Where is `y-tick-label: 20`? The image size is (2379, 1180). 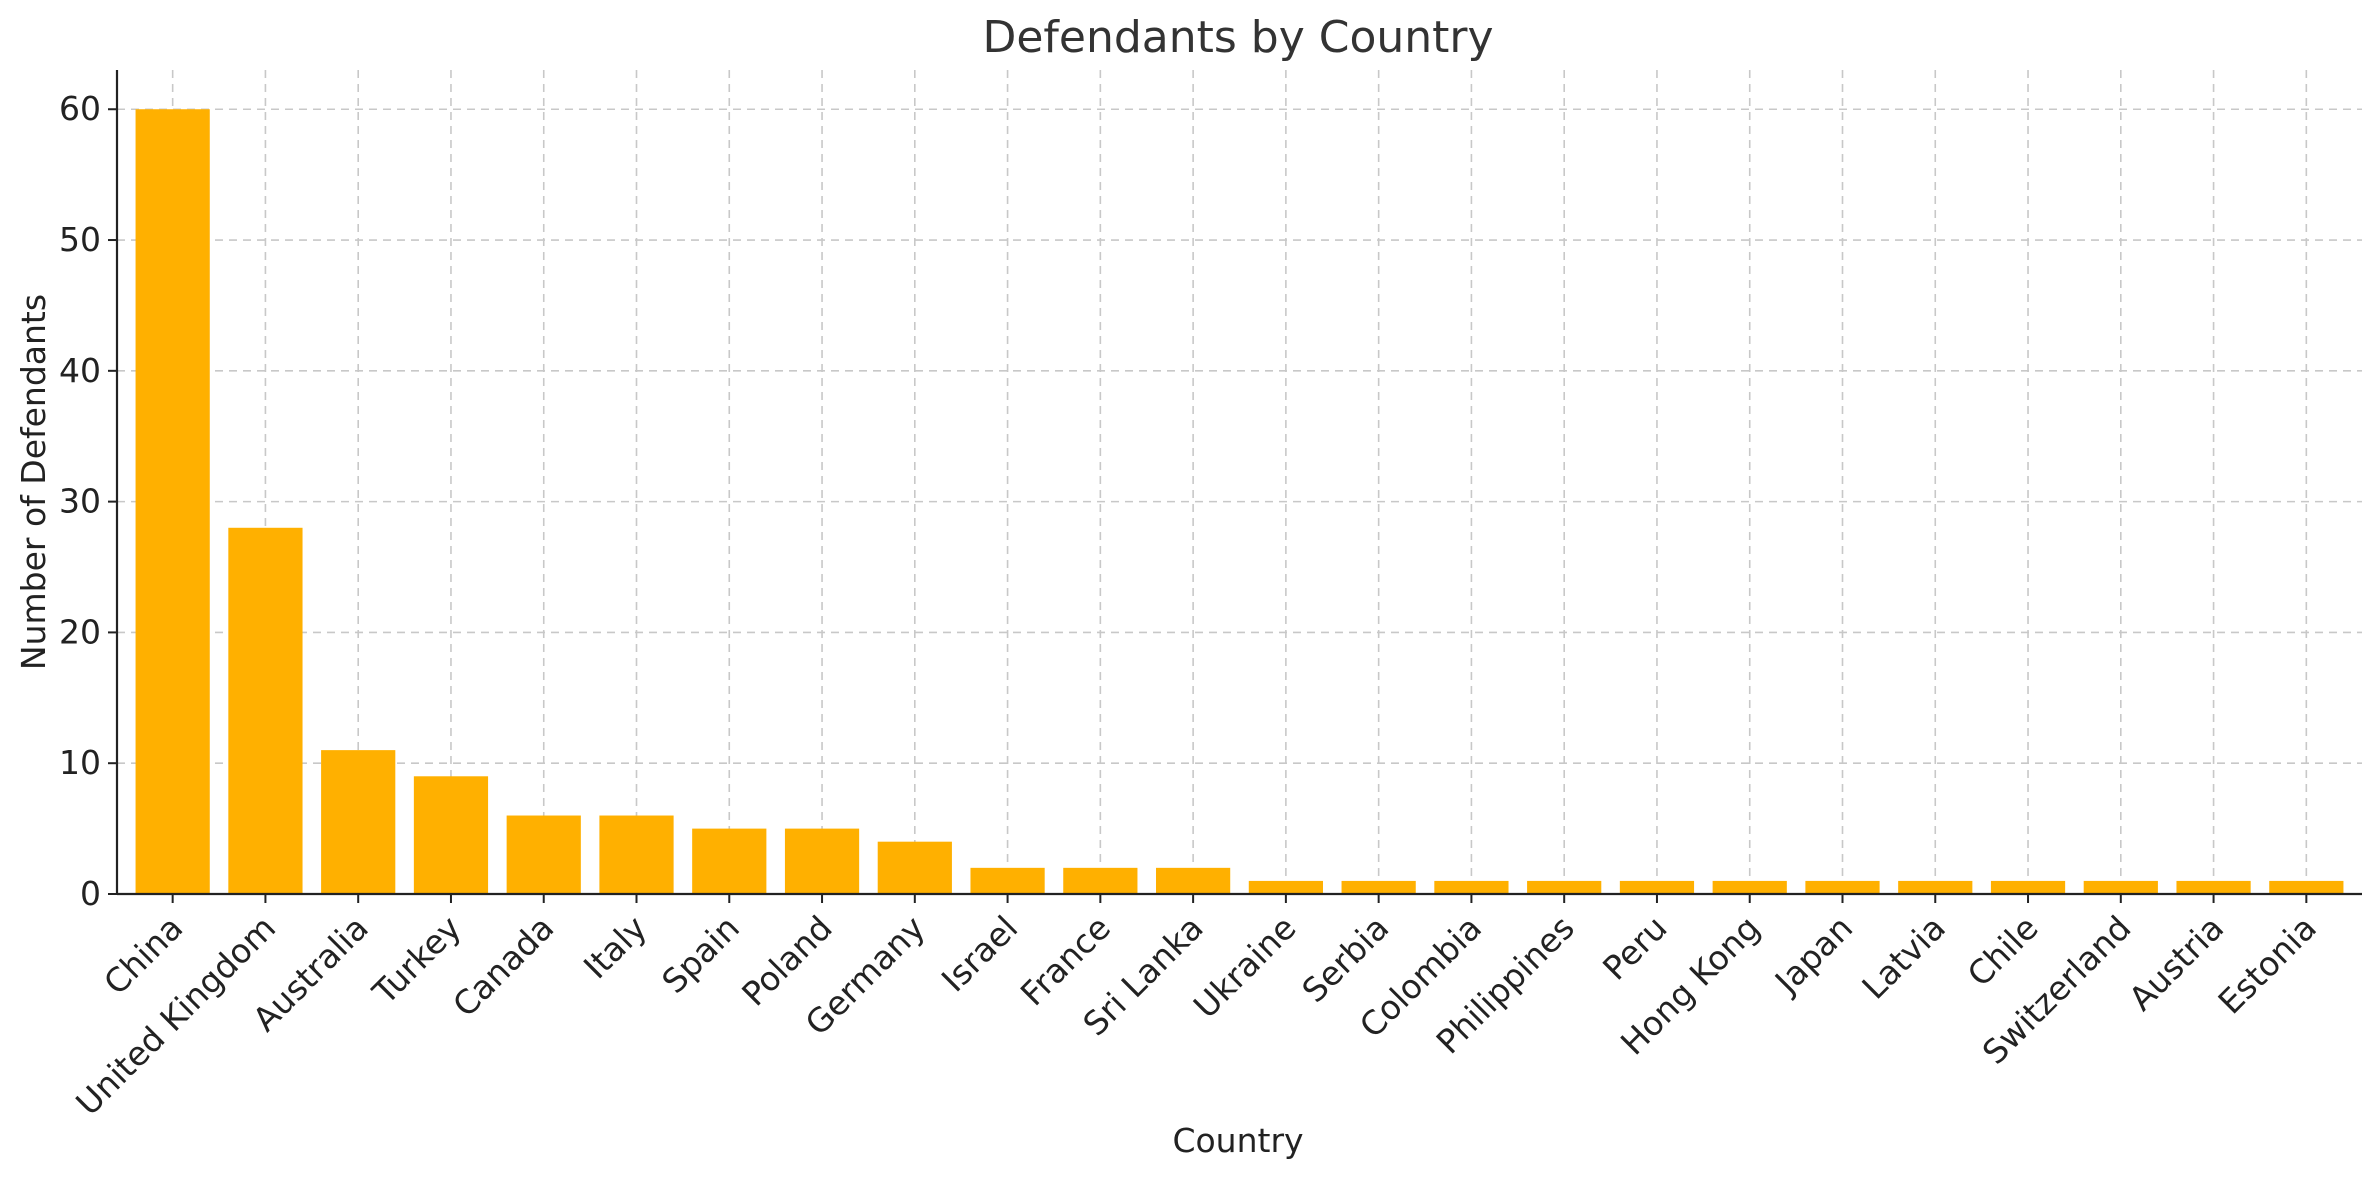 y-tick-label: 20 is located at coordinates (80, 631).